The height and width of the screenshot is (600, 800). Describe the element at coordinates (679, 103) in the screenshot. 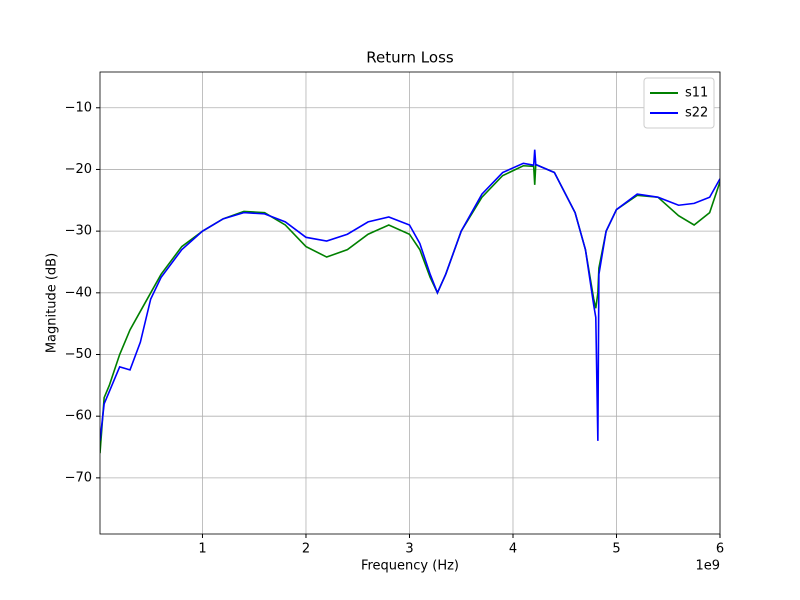

I see `legend-box` at that location.